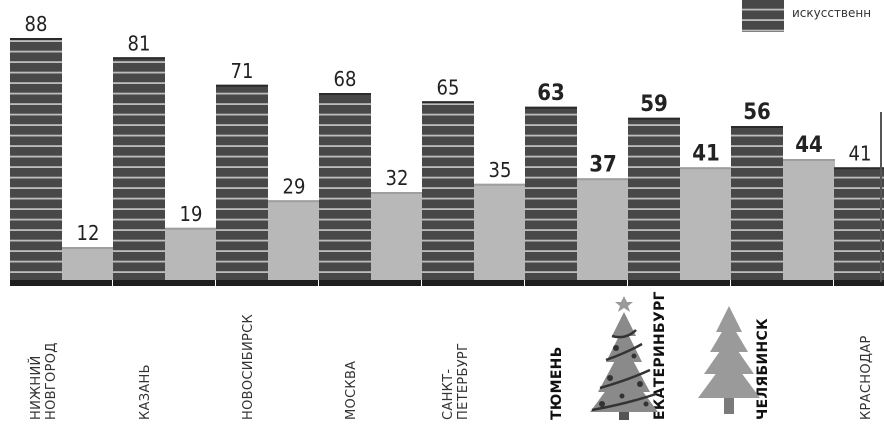 The width and height of the screenshot is (884, 428). What do you see at coordinates (551, 93) in the screenshot?
I see `data-label: 63` at bounding box center [551, 93].